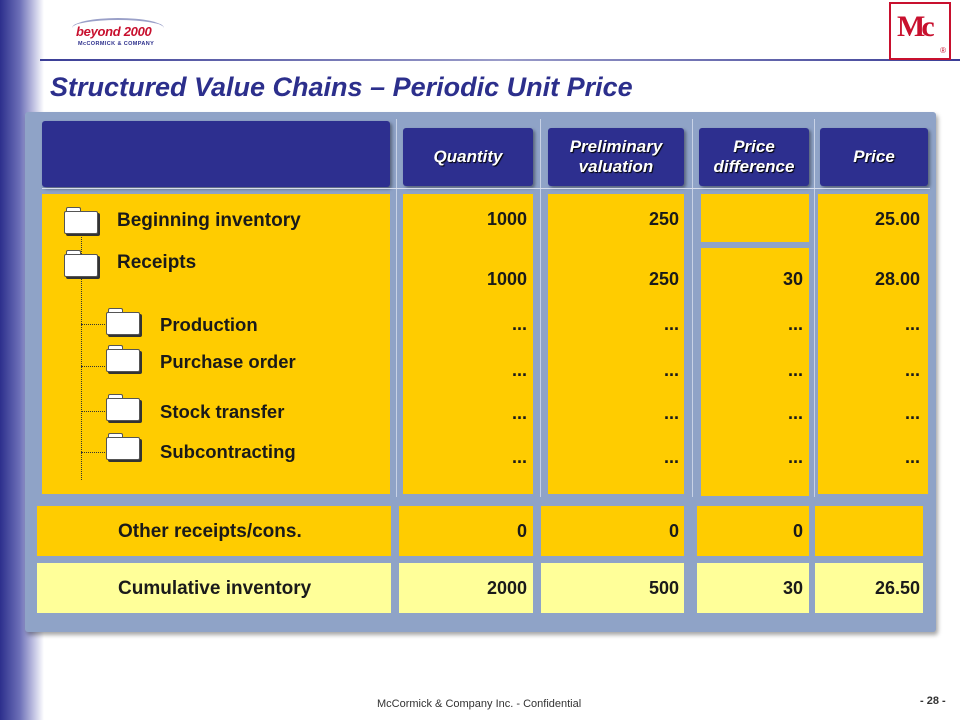 Image resolution: width=960 pixels, height=720 pixels. What do you see at coordinates (500, 60) in the screenshot?
I see `top-rule` at bounding box center [500, 60].